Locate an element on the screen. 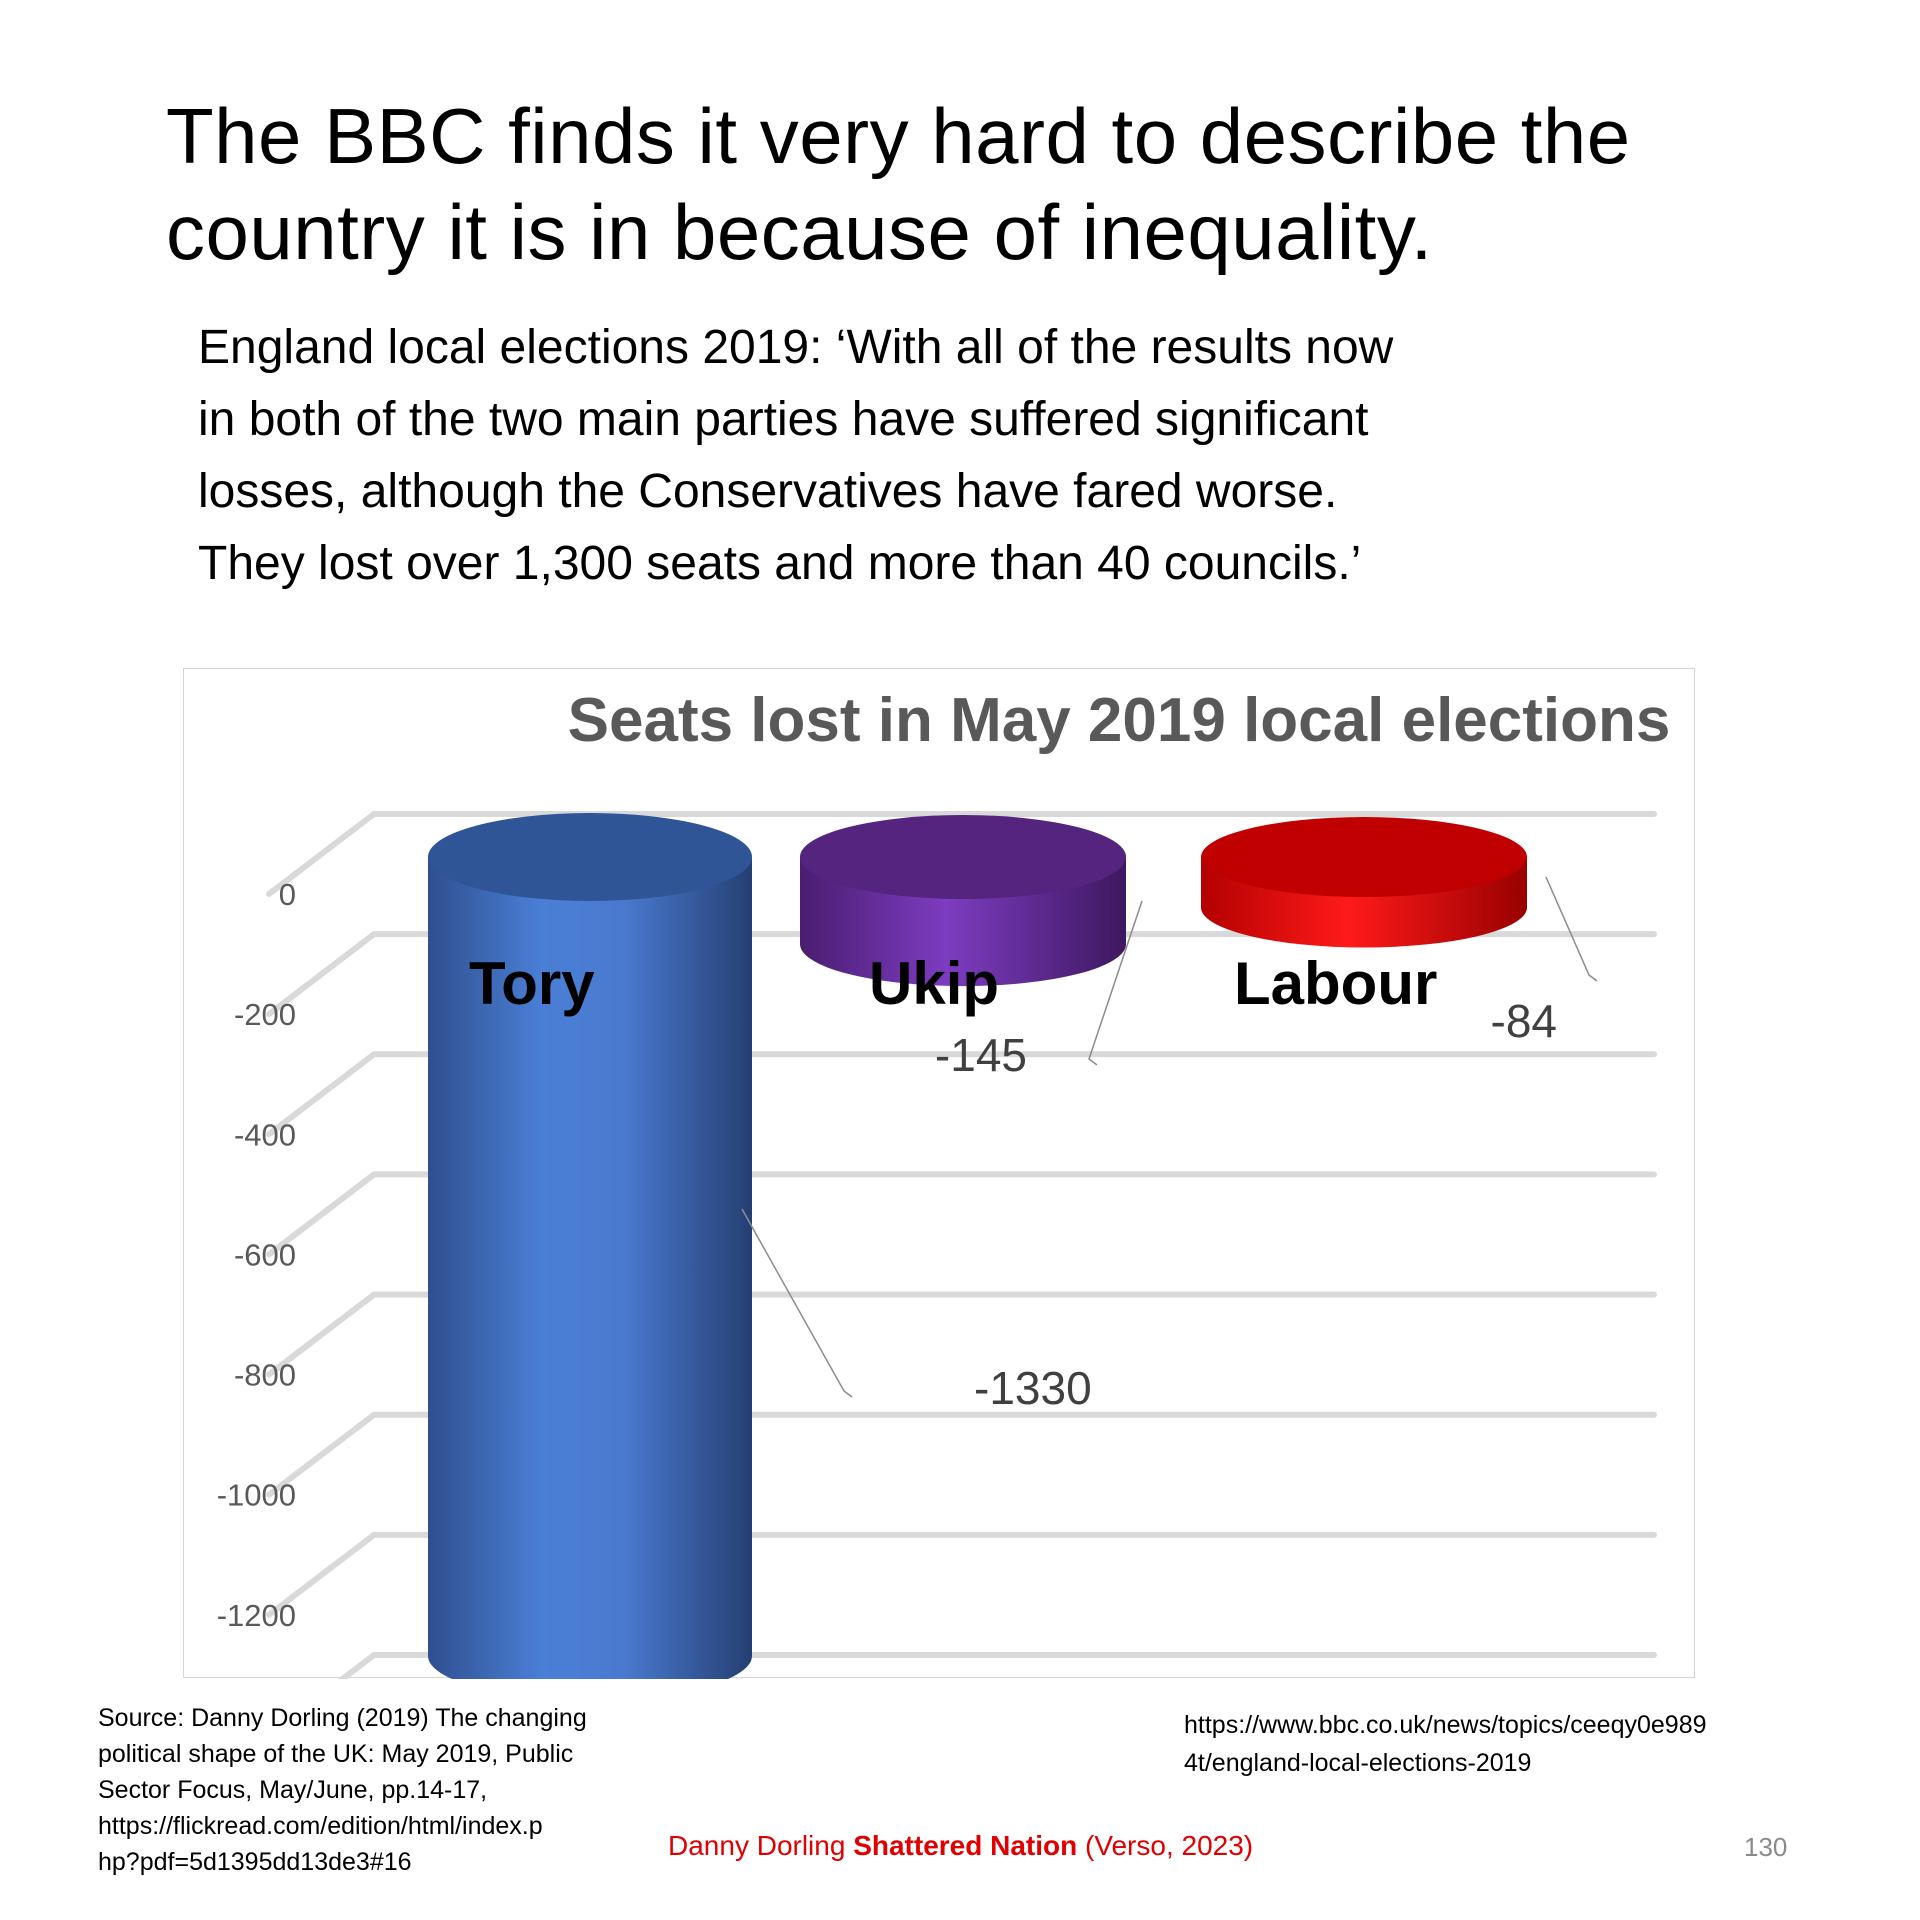 Image resolution: width=1920 pixels, height=1920 pixels. credit-author: Danny Dorling is located at coordinates (761, 1845).